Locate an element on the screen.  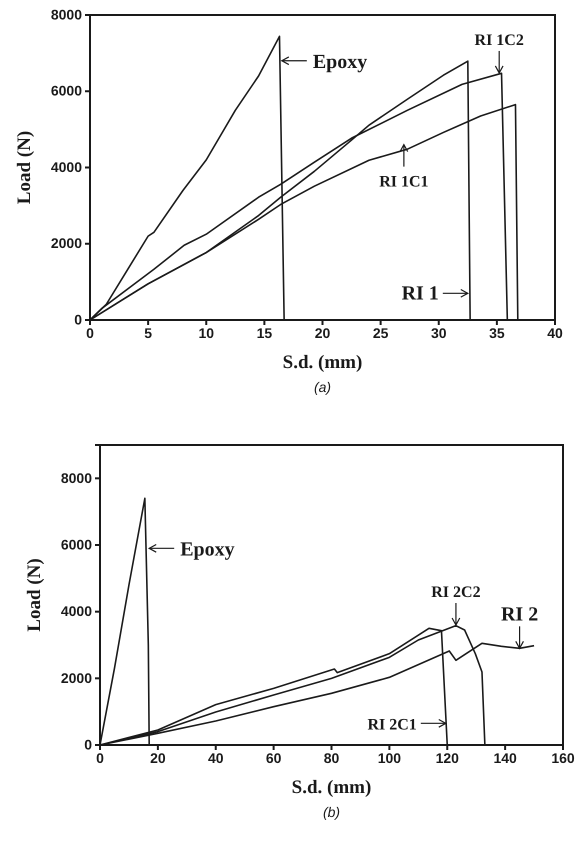
annotation: RI 2C2 is located at coordinates (456, 592).